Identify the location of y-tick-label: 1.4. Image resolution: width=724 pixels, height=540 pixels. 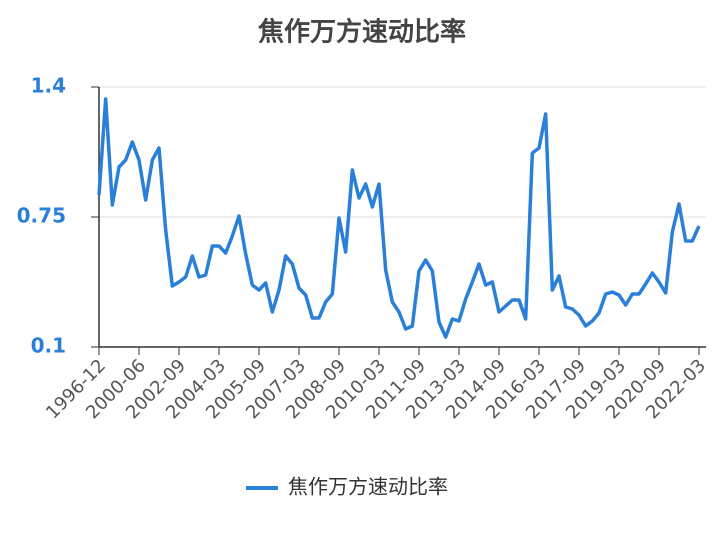
(48, 86).